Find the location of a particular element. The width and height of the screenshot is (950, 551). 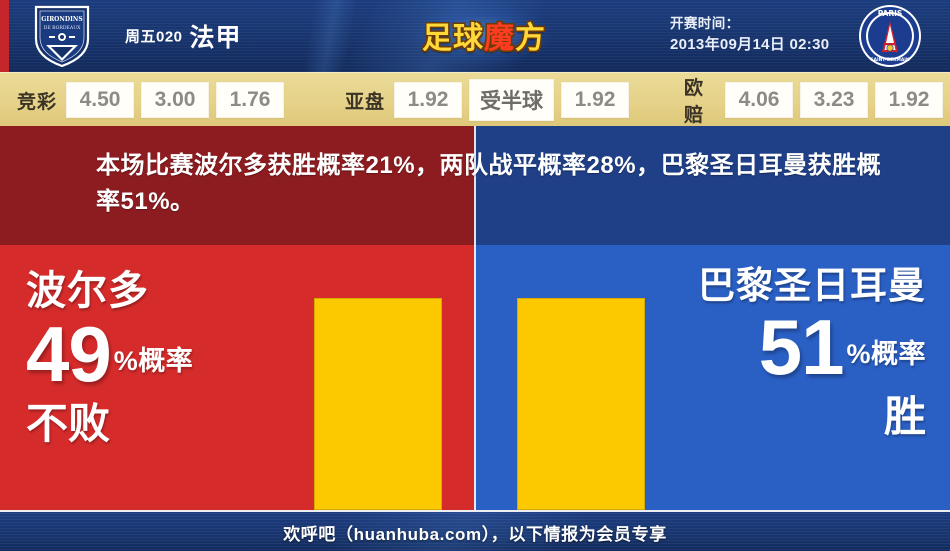

summary-band-right-half is located at coordinates (712, 185).